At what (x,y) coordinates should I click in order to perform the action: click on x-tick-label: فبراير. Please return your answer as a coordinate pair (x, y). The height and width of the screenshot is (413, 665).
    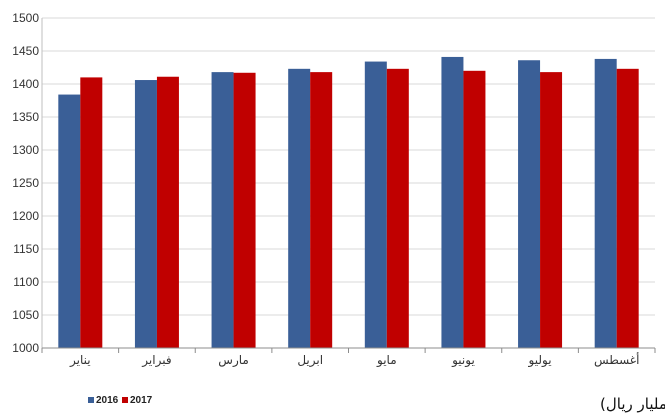
    Looking at the image, I should click on (156, 360).